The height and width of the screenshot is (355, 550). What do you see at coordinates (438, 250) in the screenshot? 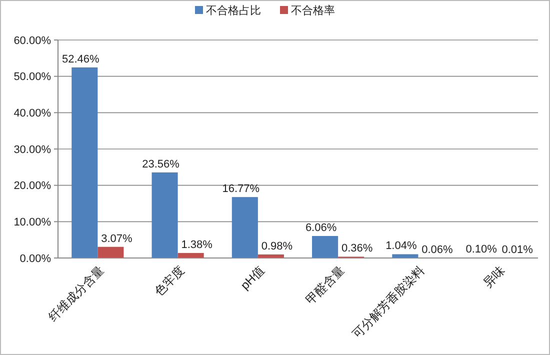
I see `data-label: 0.06%` at bounding box center [438, 250].